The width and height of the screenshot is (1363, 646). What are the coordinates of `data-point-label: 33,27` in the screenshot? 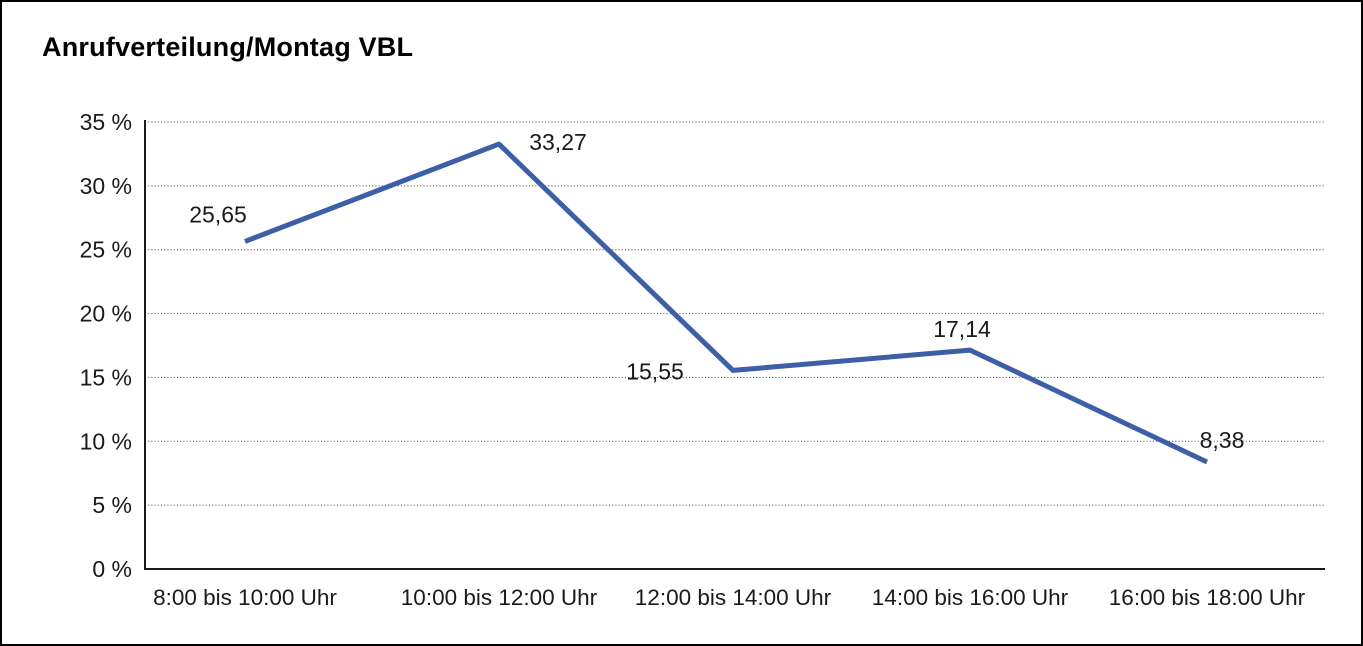 It's located at (558, 142).